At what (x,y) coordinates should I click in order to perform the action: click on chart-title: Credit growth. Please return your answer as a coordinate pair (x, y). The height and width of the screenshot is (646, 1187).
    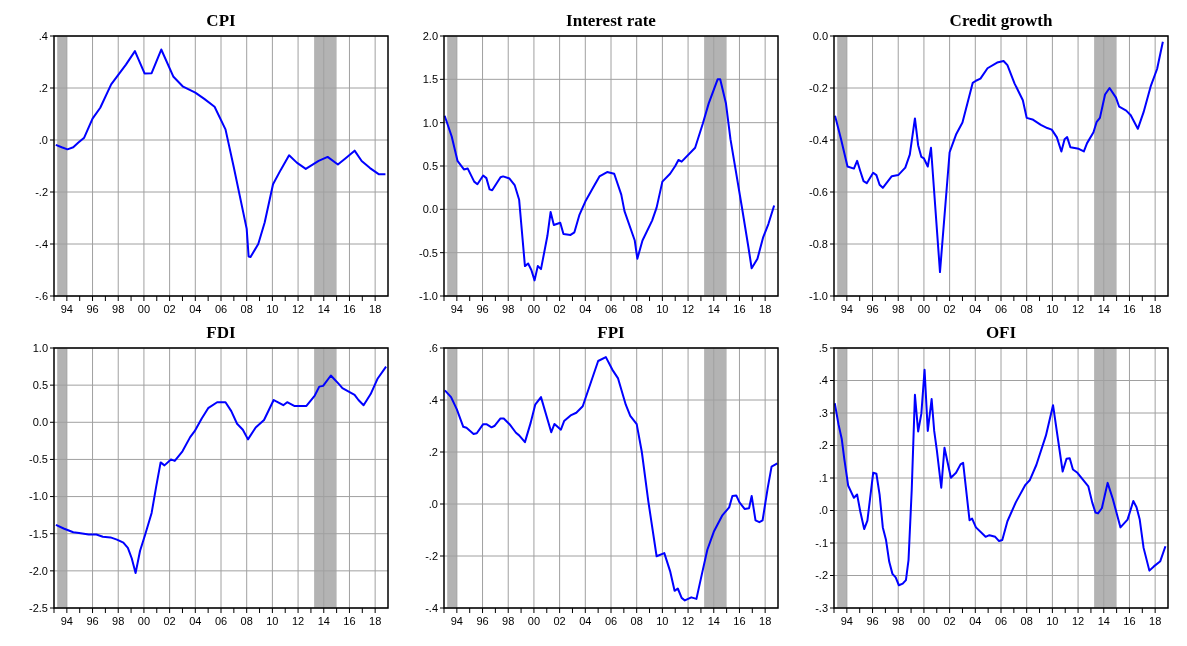
    Looking at the image, I should click on (1001, 20).